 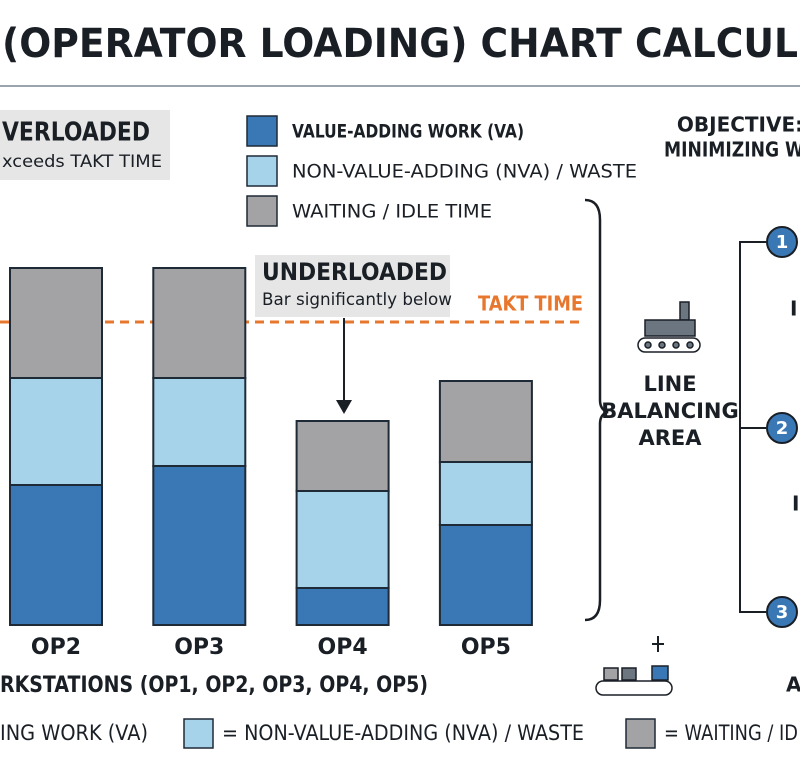 I want to click on overloaded-title: VERLOADED, so click(x=76, y=133).